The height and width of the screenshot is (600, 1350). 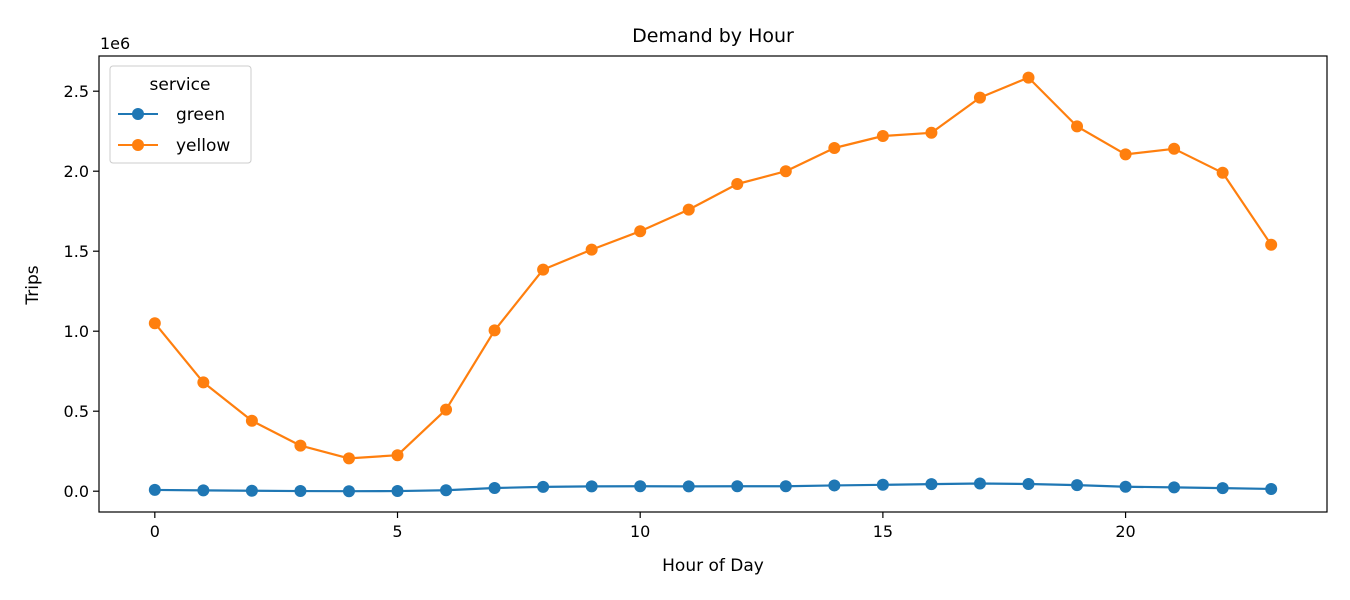 I want to click on legend: service green yellow, so click(x=180, y=114).